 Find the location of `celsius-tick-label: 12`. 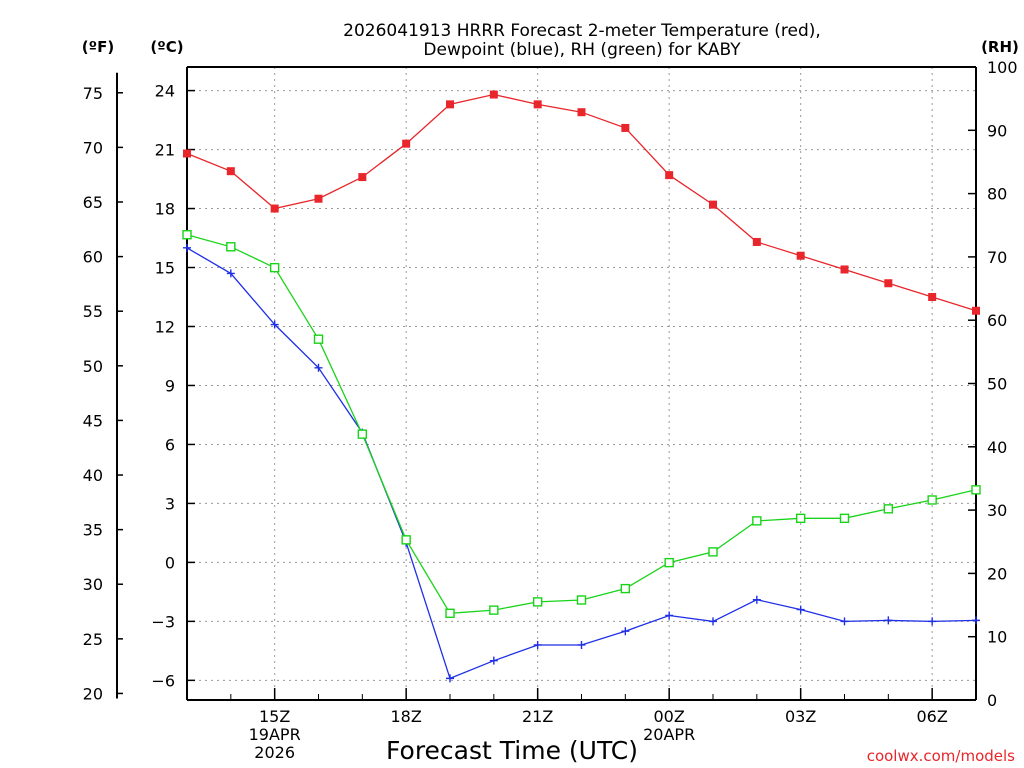

celsius-tick-label: 12 is located at coordinates (165, 326).